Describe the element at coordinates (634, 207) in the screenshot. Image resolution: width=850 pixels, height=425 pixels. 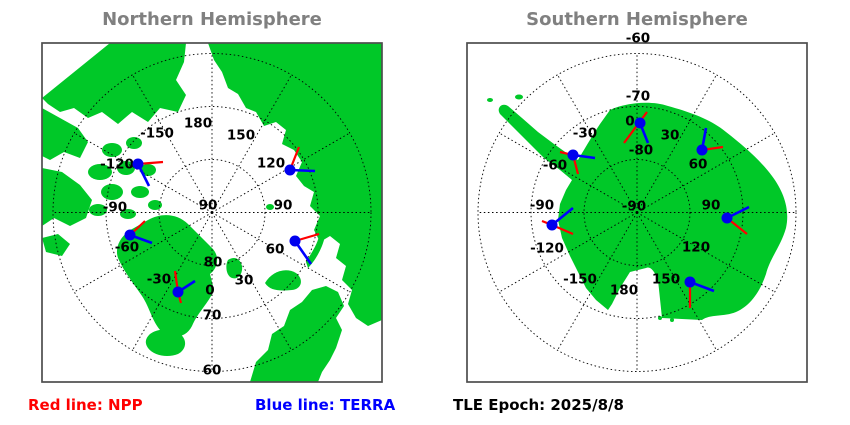
I see `latitude-label: -90` at that location.